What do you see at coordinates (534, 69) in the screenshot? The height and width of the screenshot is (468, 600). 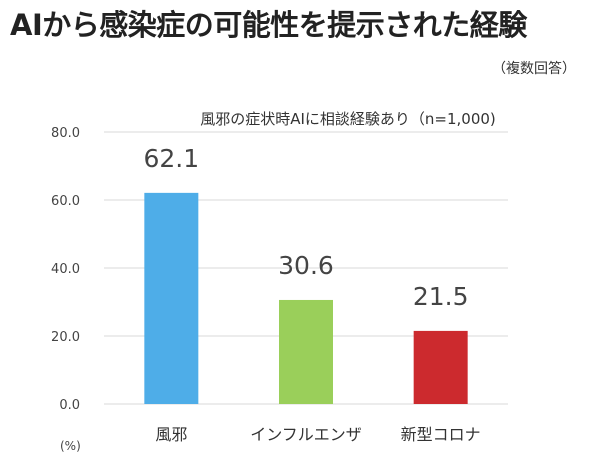 I see `multiple-answer-note: （複数回答）` at bounding box center [534, 69].